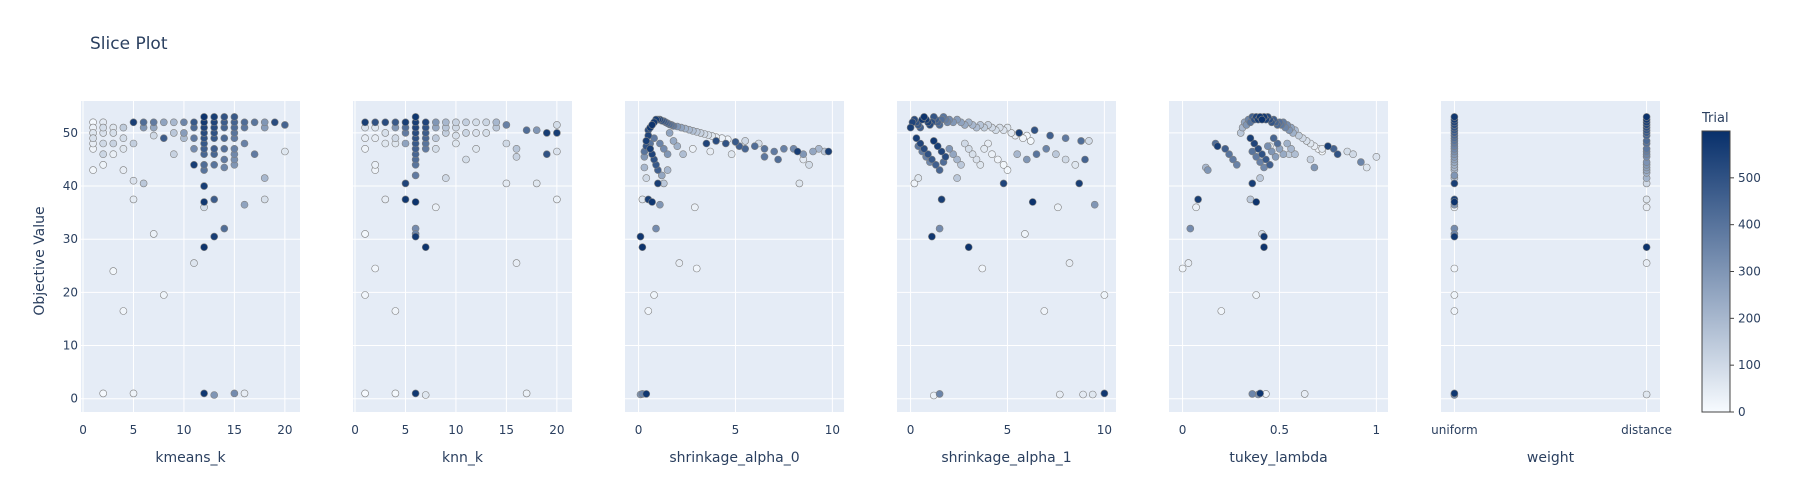  Describe the element at coordinates (1278, 458) in the screenshot. I see `x-axis-title: tukey_lambda` at that location.